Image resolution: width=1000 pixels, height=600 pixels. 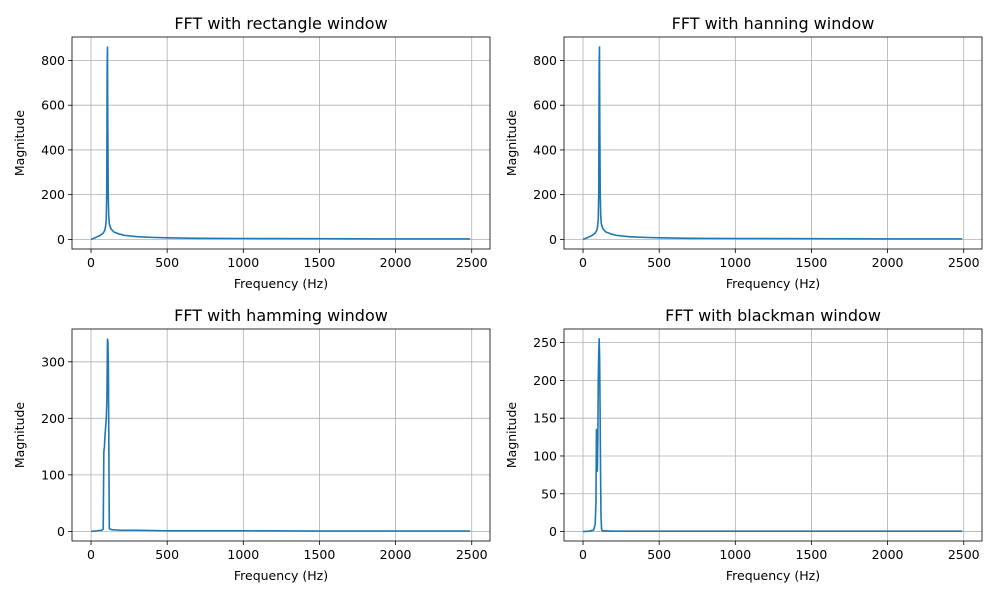 What do you see at coordinates (545, 418) in the screenshot?
I see `y-tick-label: 150` at bounding box center [545, 418].